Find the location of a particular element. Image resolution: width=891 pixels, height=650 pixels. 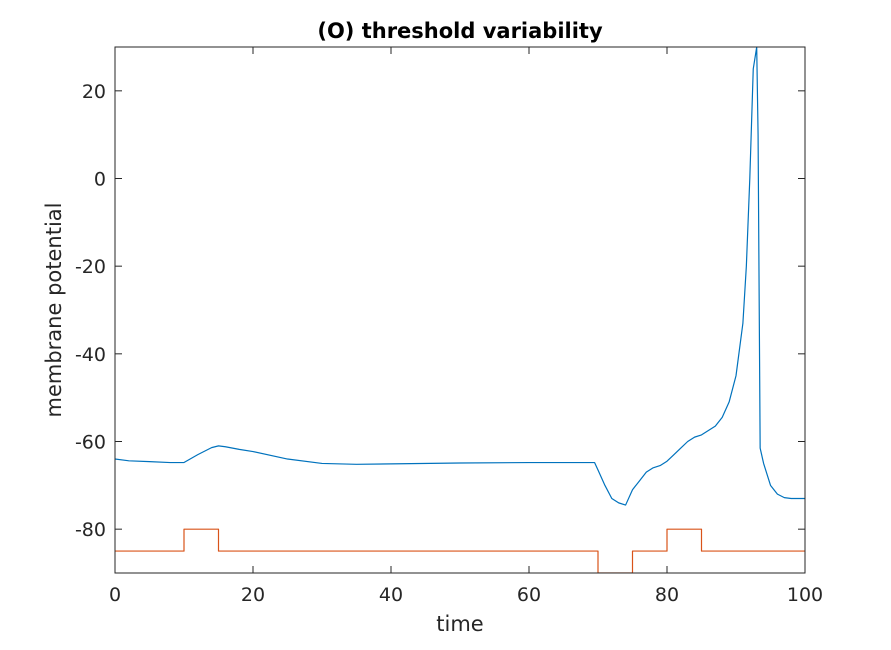

x-tick-label: 20 is located at coordinates (253, 595).